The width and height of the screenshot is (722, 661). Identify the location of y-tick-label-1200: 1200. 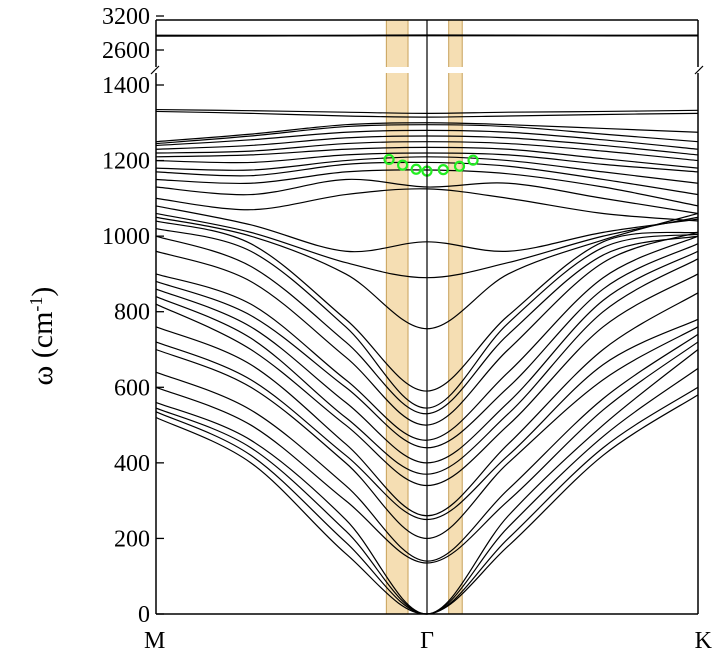
(126, 162).